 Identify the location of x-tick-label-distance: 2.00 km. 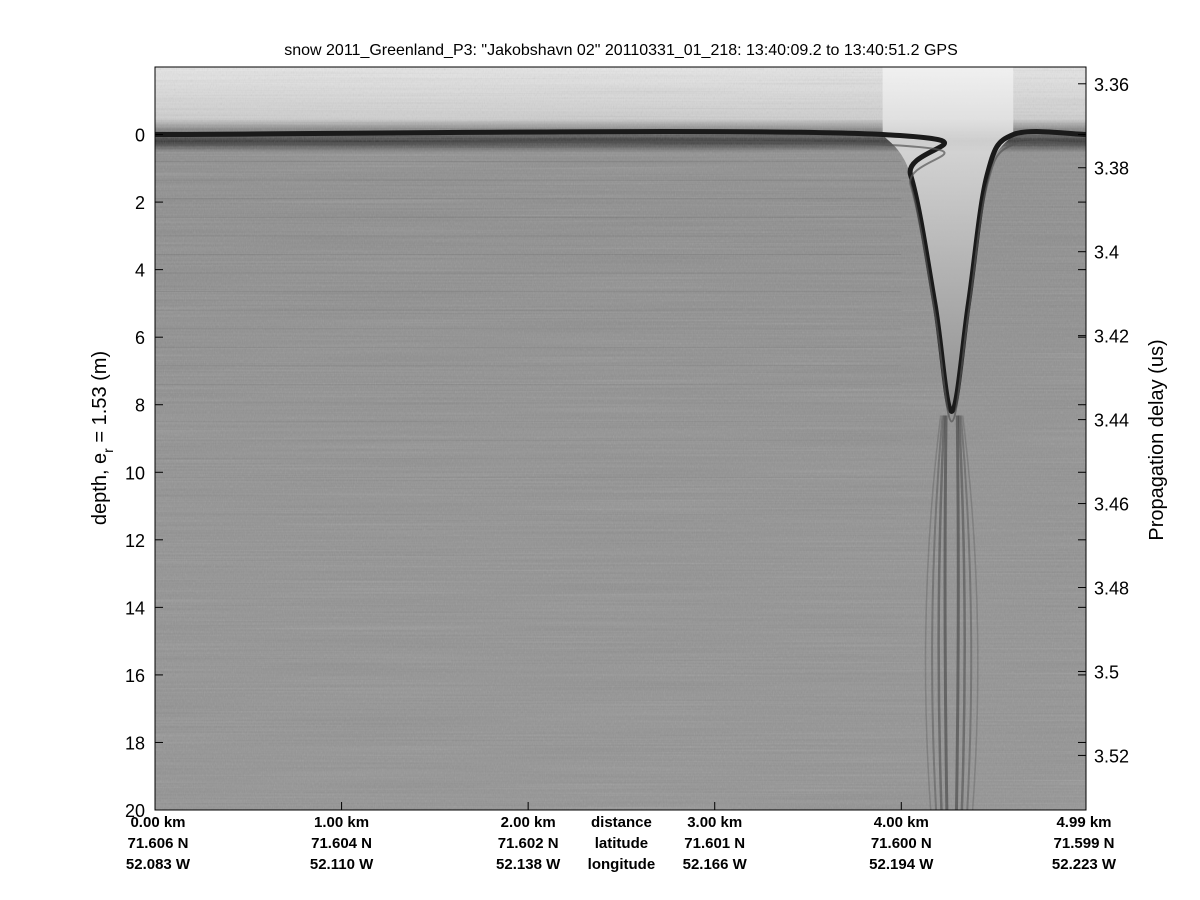
(528, 822).